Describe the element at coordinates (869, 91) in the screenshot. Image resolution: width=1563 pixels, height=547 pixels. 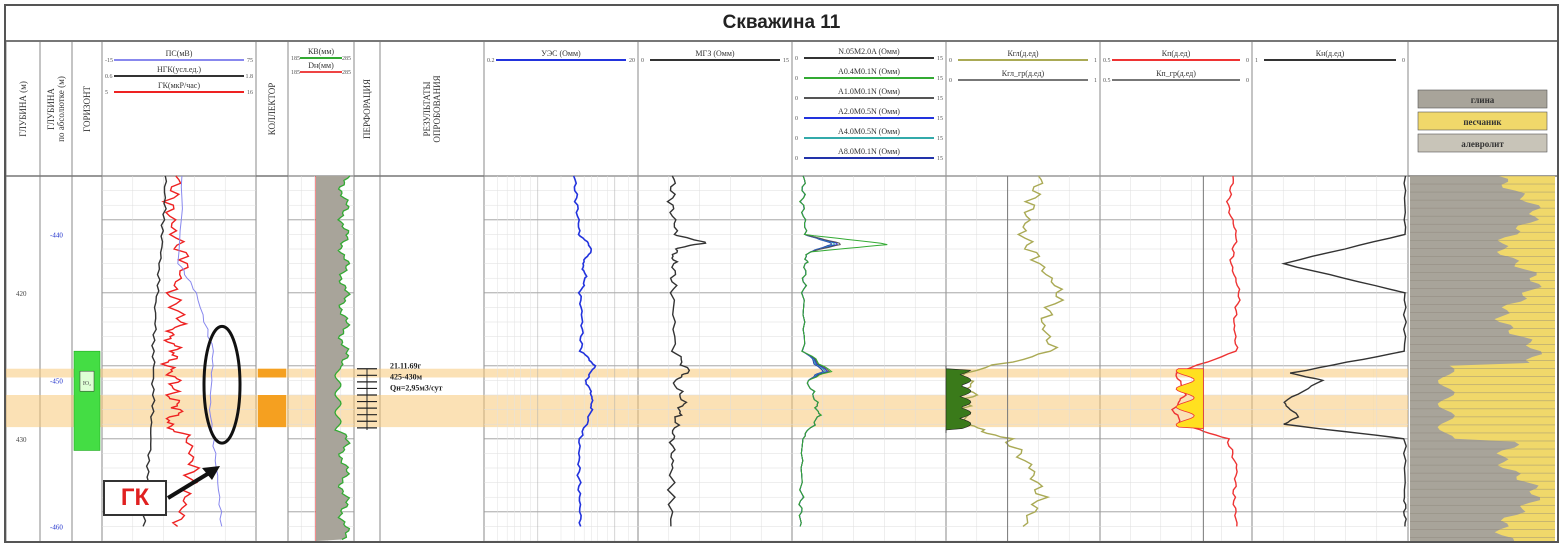
I see `bkz-header-label: A1.0M0.1N (Омм)` at that location.